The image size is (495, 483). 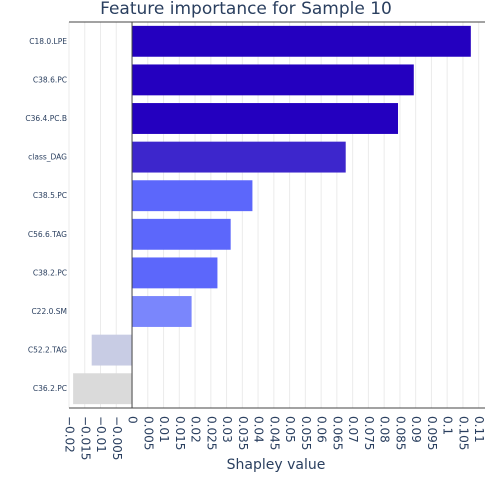 What do you see at coordinates (246, 9) in the screenshot?
I see `chart-title: Feature importance for Sample 10` at bounding box center [246, 9].